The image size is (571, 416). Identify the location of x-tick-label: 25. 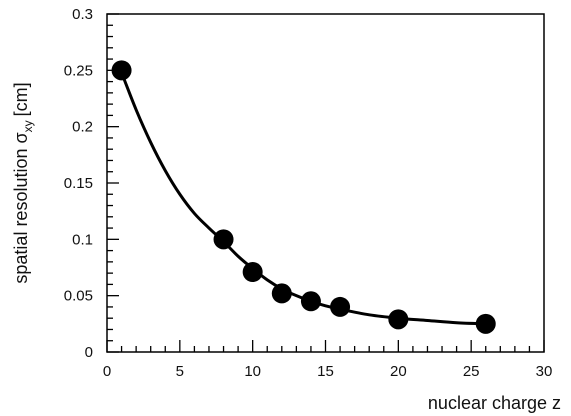
(471, 371).